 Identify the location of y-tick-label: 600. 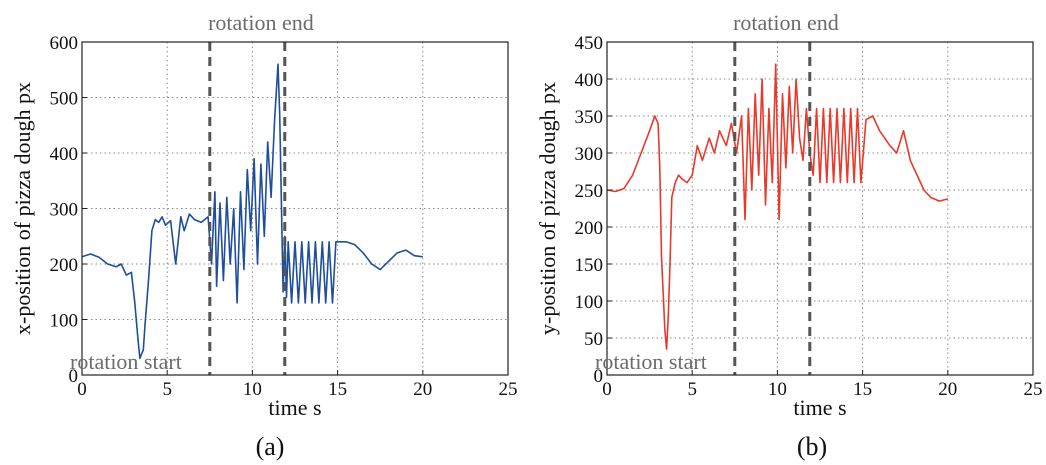
(64, 43).